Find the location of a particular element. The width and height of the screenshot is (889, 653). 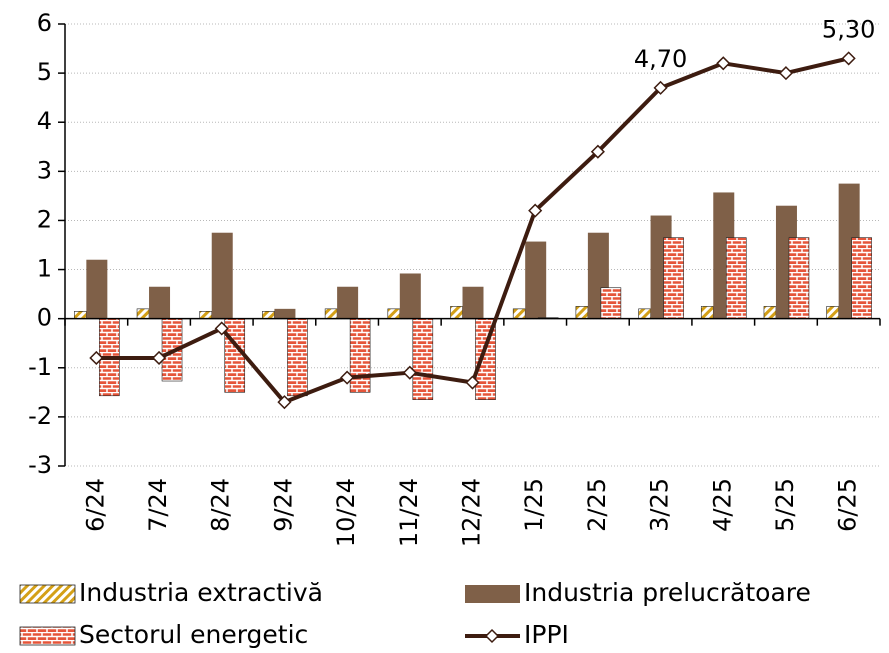

y-tick-label: -2 is located at coordinates (40, 416).